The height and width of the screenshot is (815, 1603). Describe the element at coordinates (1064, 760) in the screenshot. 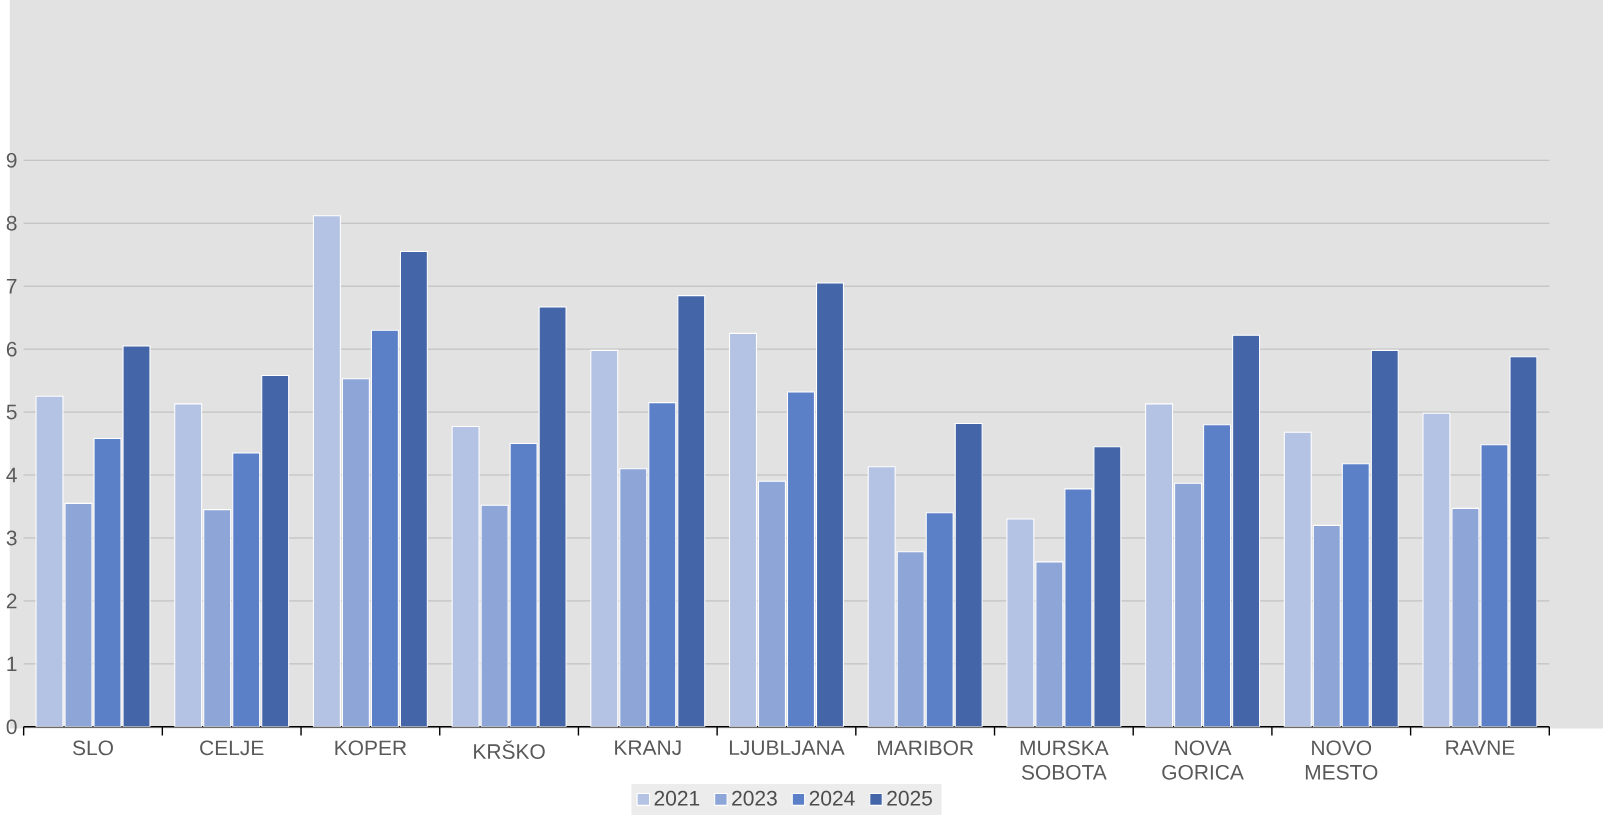

I see `x-tick-label: MURSKA SOBOTA` at that location.